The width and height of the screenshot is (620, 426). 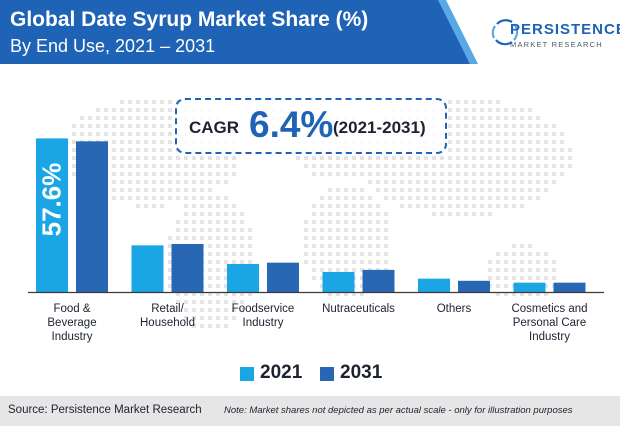 I want to click on legend: 2021 2031, so click(x=310, y=374).